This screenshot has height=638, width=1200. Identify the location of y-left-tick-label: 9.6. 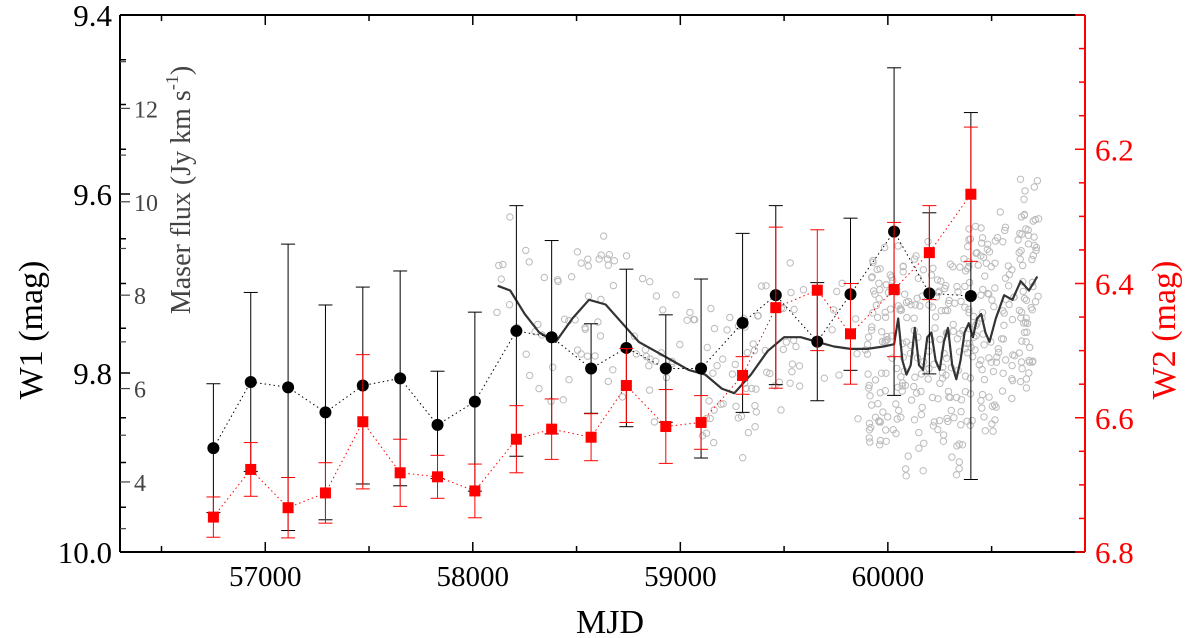
(92, 194).